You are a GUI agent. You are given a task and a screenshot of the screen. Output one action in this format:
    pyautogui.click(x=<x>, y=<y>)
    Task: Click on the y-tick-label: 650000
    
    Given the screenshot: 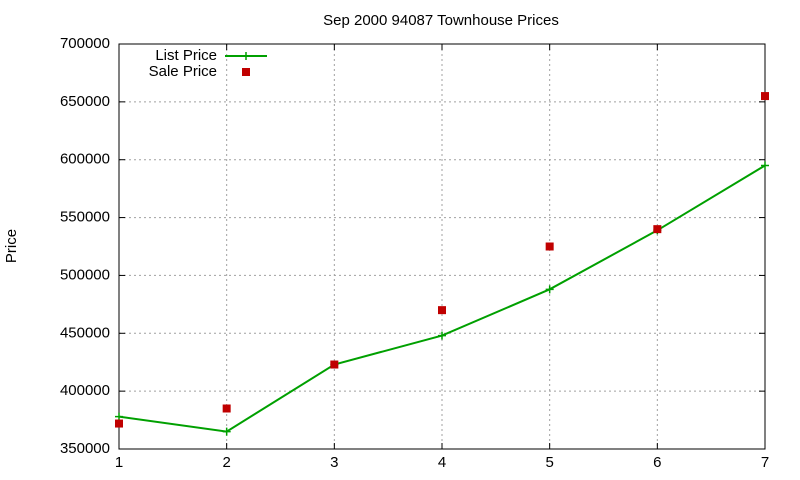 What is the action you would take?
    pyautogui.click(x=85, y=101)
    